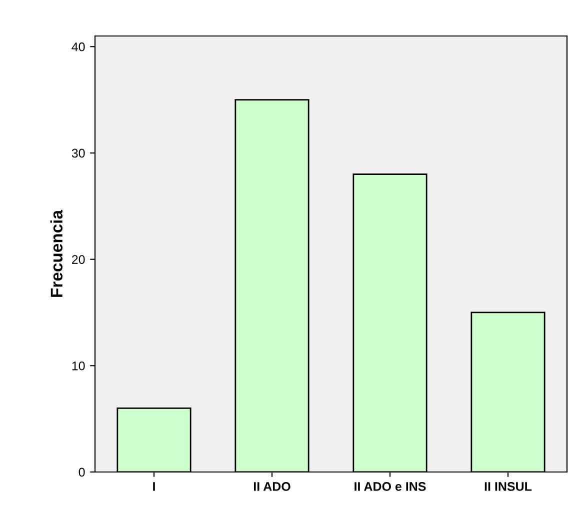 This screenshot has height=508, width=579. I want to click on y-axis-title: Frecuencia, so click(56, 253).